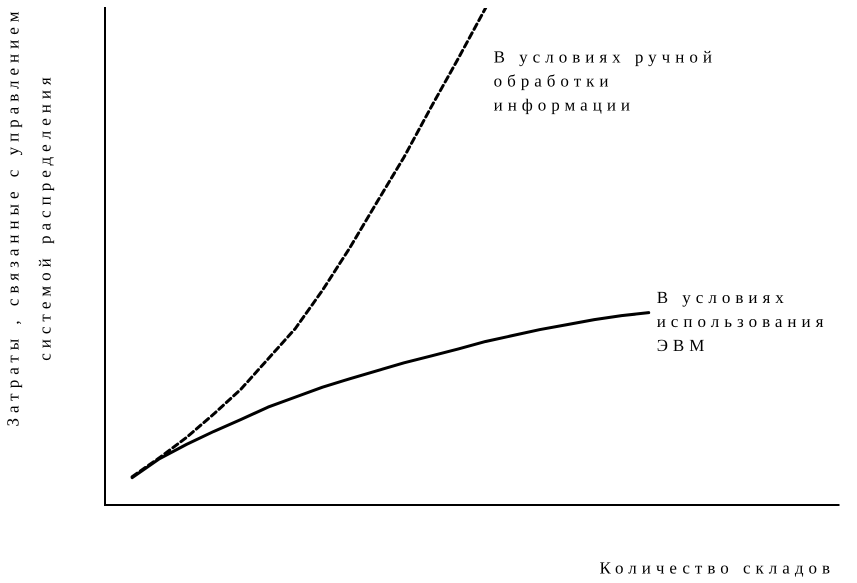 This screenshot has height=583, width=857. I want to click on y-axis-title: Затраты , связанные с управлением системой распределения, so click(28, 216).